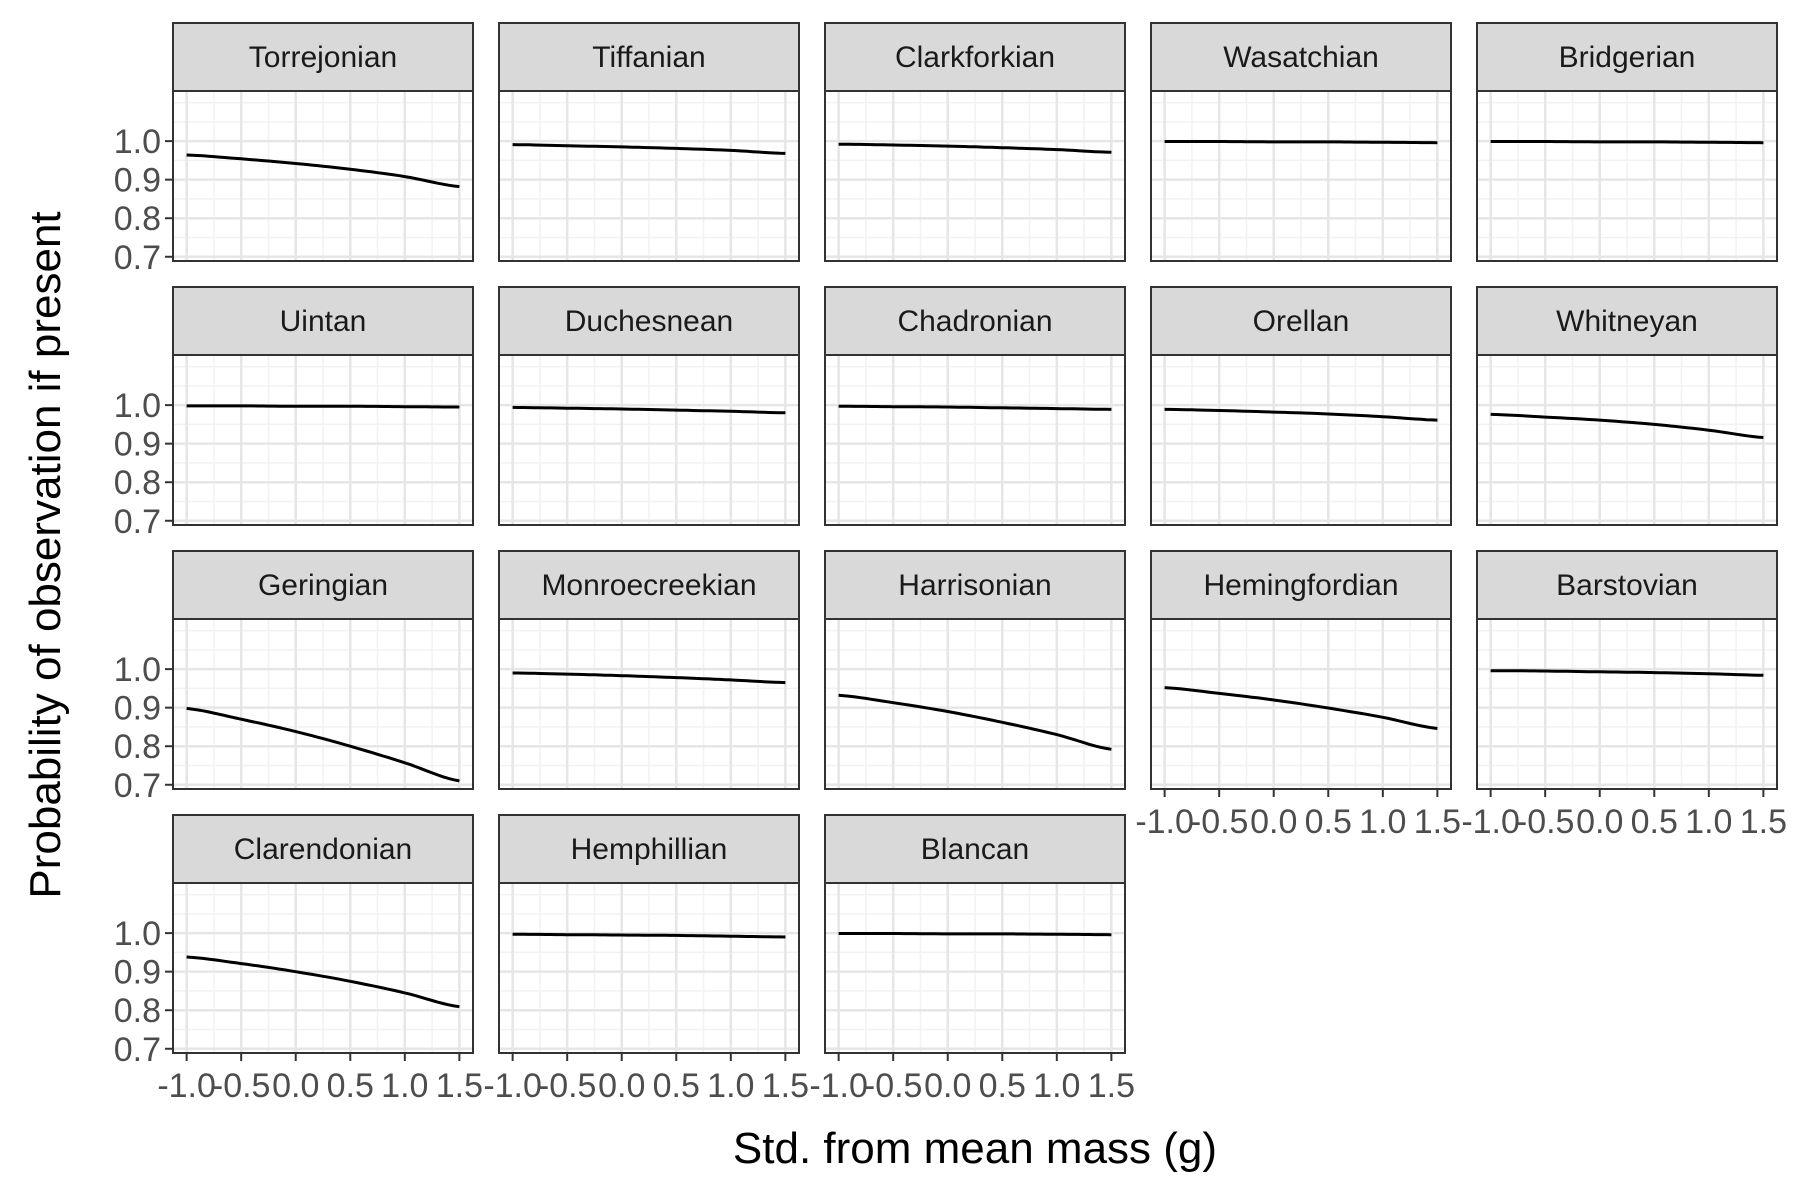 The image size is (1800, 1200). Describe the element at coordinates (649, 321) in the screenshot. I see `facet-label: Duchesnean` at that location.